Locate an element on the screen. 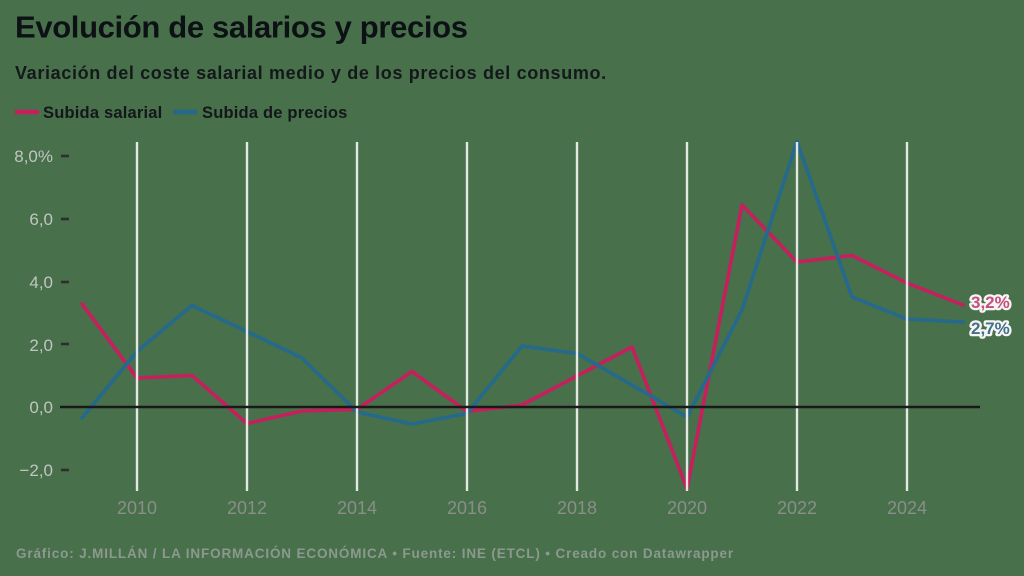 The image size is (1024, 576). svg-text: 2018 is located at coordinates (577, 508).